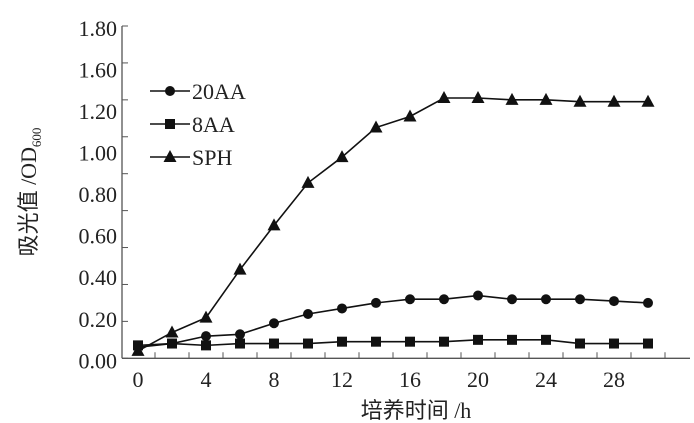 The height and width of the screenshot is (423, 694). I want to click on x-tick-label: 12, so click(342, 379).